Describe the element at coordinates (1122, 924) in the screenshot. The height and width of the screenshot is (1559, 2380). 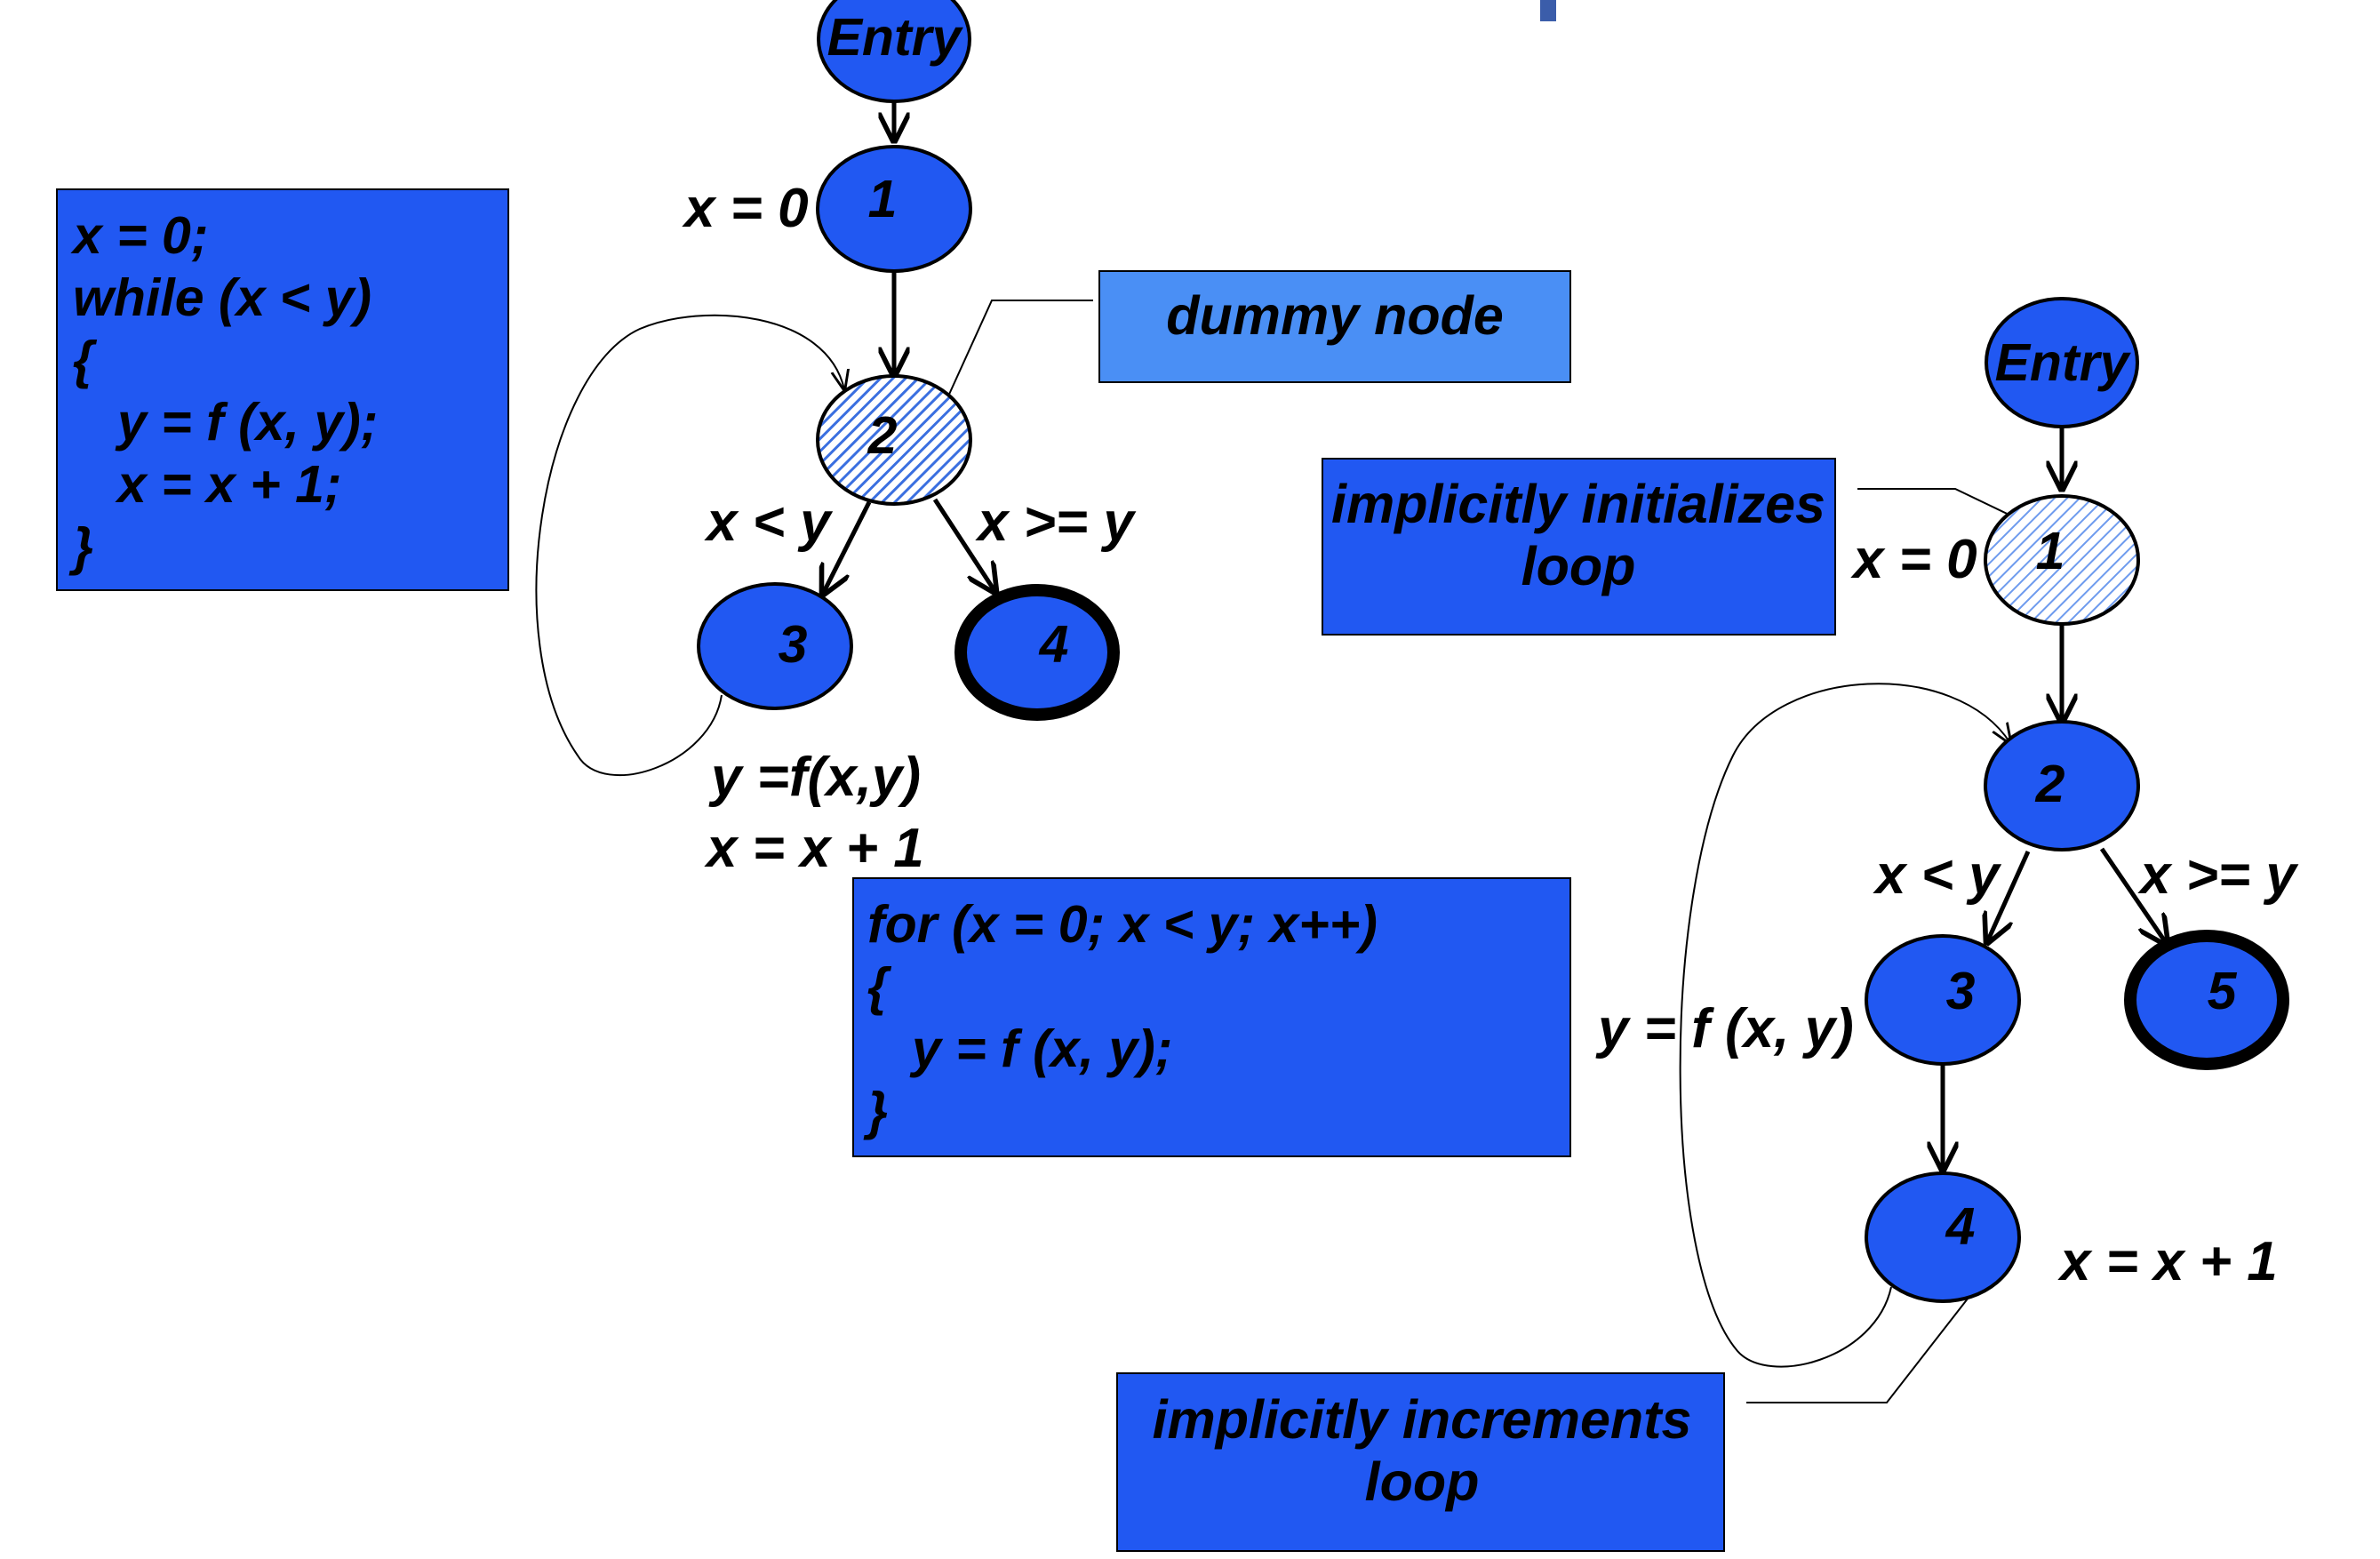
I see `code-line: for (x = 0; x < y; x++)` at that location.